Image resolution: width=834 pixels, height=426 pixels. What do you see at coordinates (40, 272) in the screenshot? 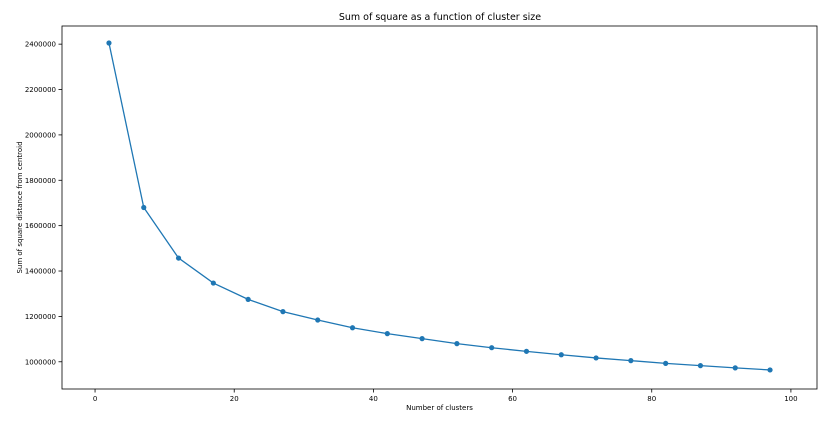
I see `y-tick-label: 1400000` at bounding box center [40, 272].